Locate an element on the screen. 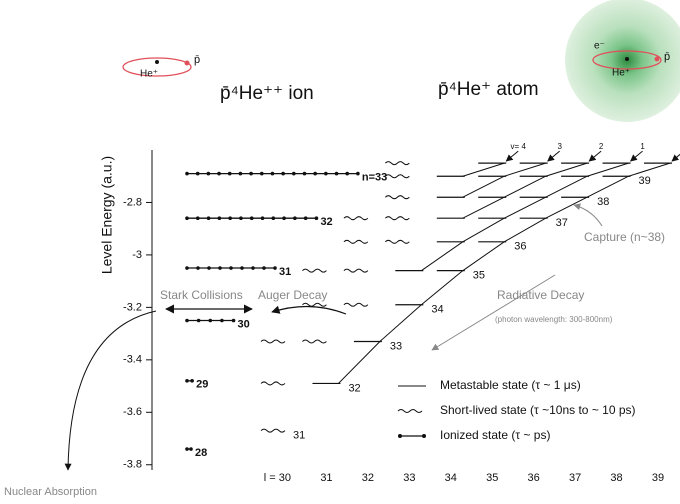 Image resolution: width=680 pixels, height=504 pixels. x-tick-label: 37 is located at coordinates (575, 478).